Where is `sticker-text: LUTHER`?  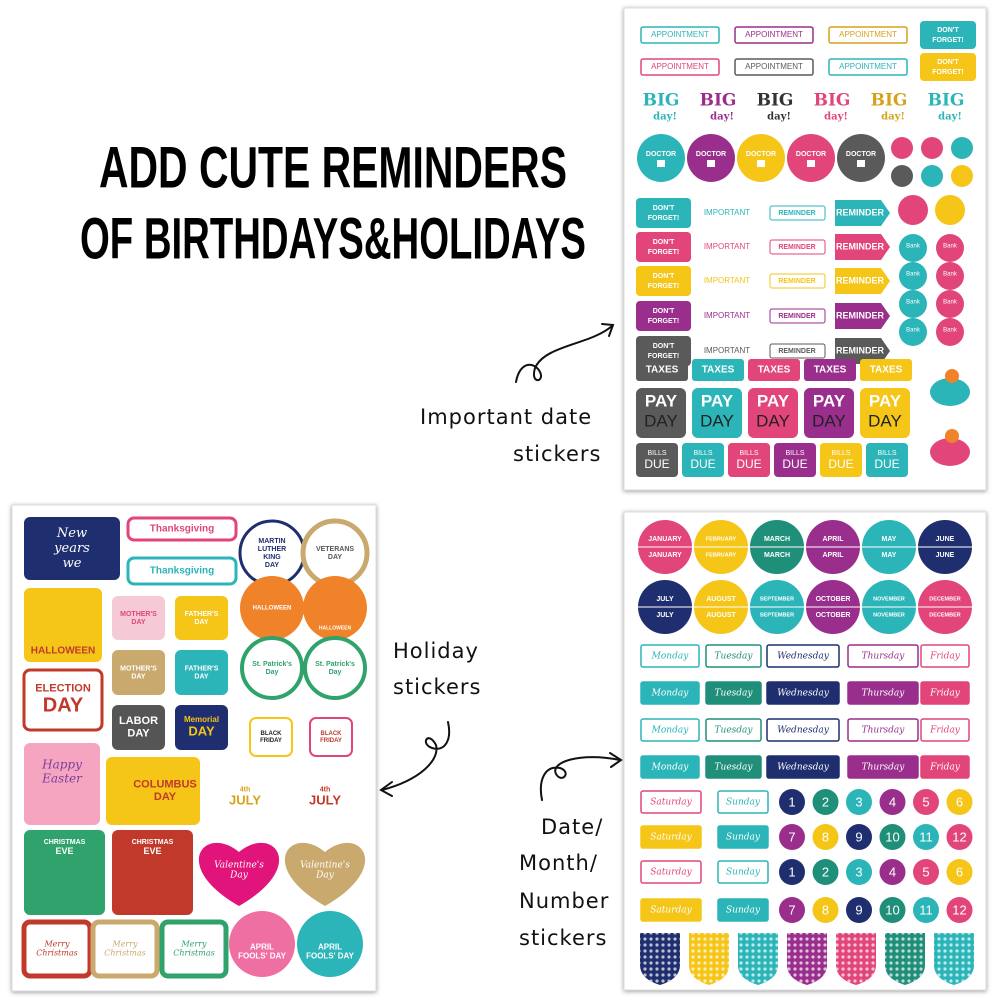
sticker-text: LUTHER is located at coordinates (272, 549).